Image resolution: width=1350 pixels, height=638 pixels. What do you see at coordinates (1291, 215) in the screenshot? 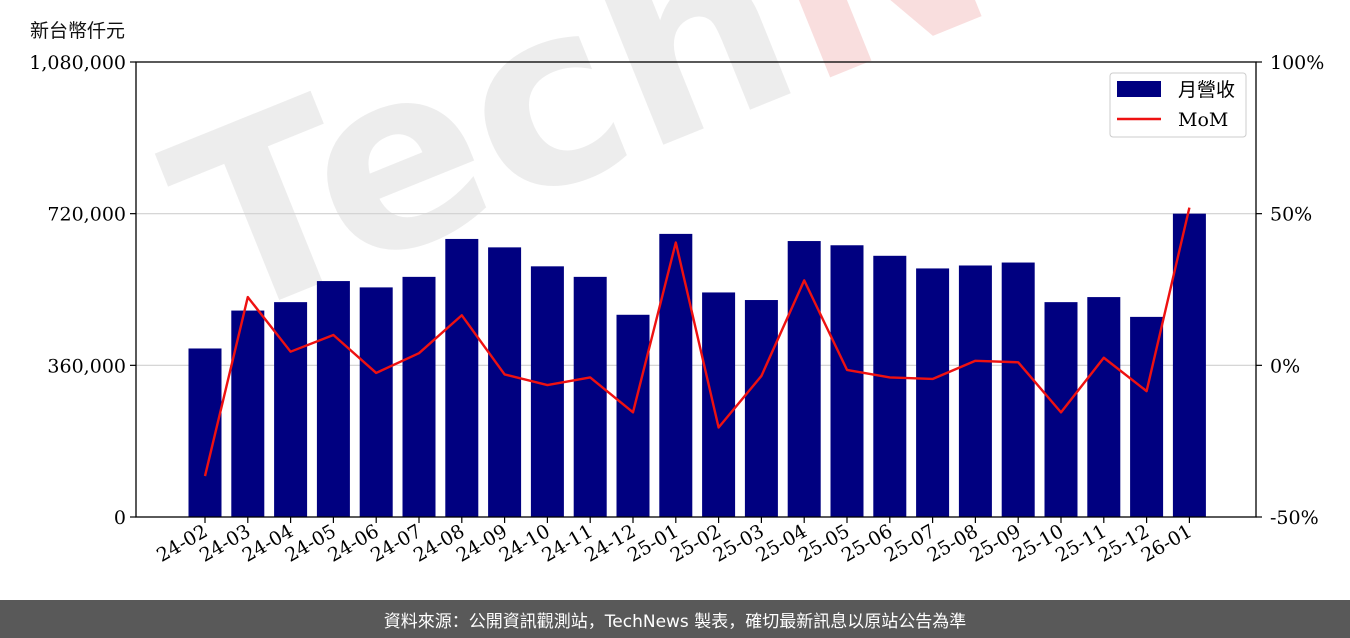
I see `y-right-tick-label: 50%` at bounding box center [1291, 215].